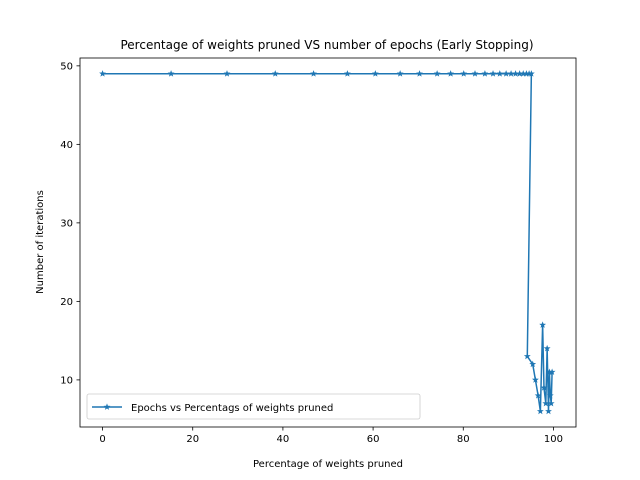  Describe the element at coordinates (66, 66) in the screenshot. I see `y-tick-label: 50` at that location.